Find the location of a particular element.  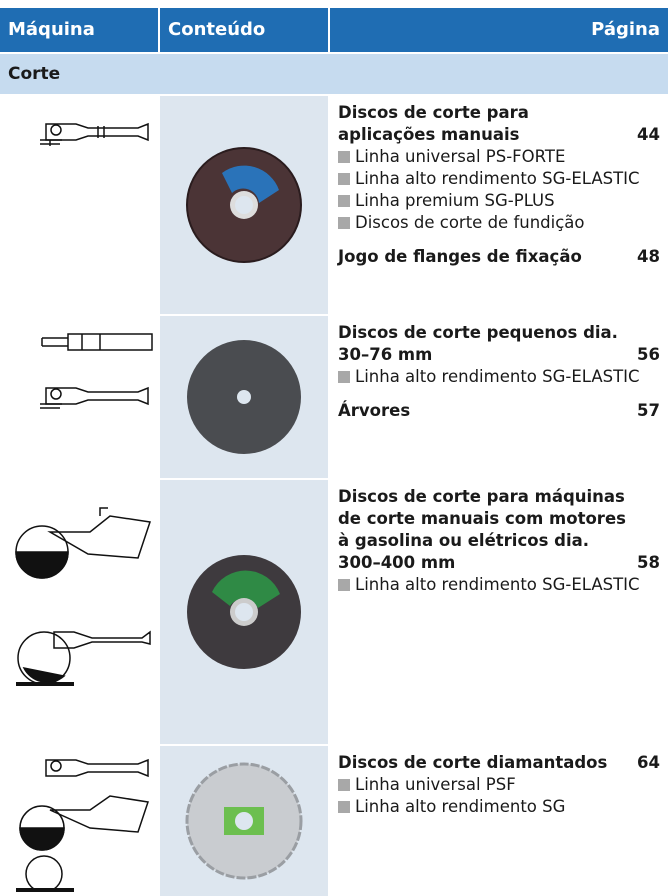

entry-heading: Discos de corte pequenos dia. 30–76 mm 56 is located at coordinates (499, 344).